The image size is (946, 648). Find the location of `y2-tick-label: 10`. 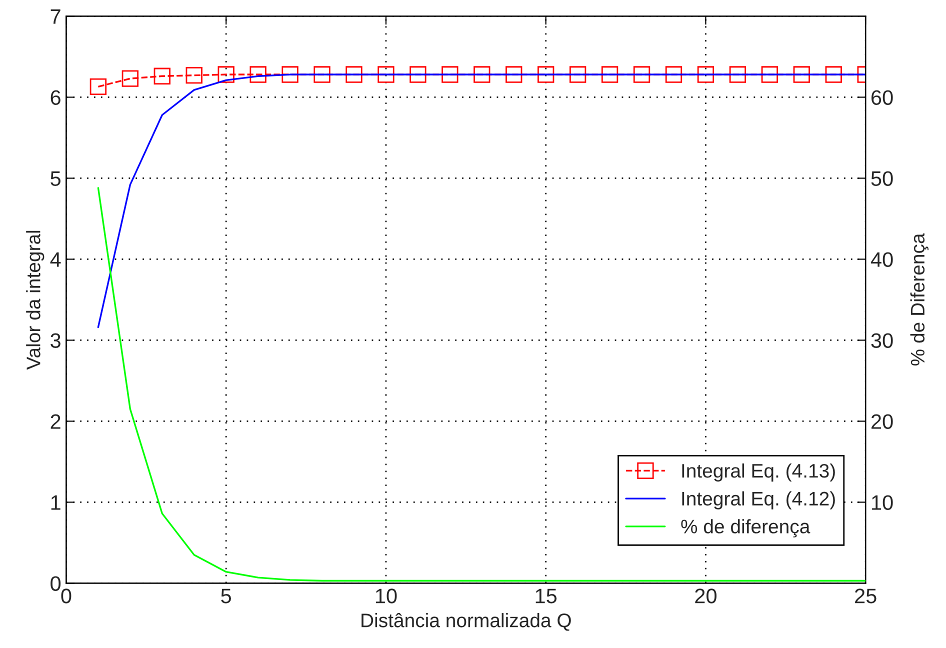

y2-tick-label: 10 is located at coordinates (882, 502).